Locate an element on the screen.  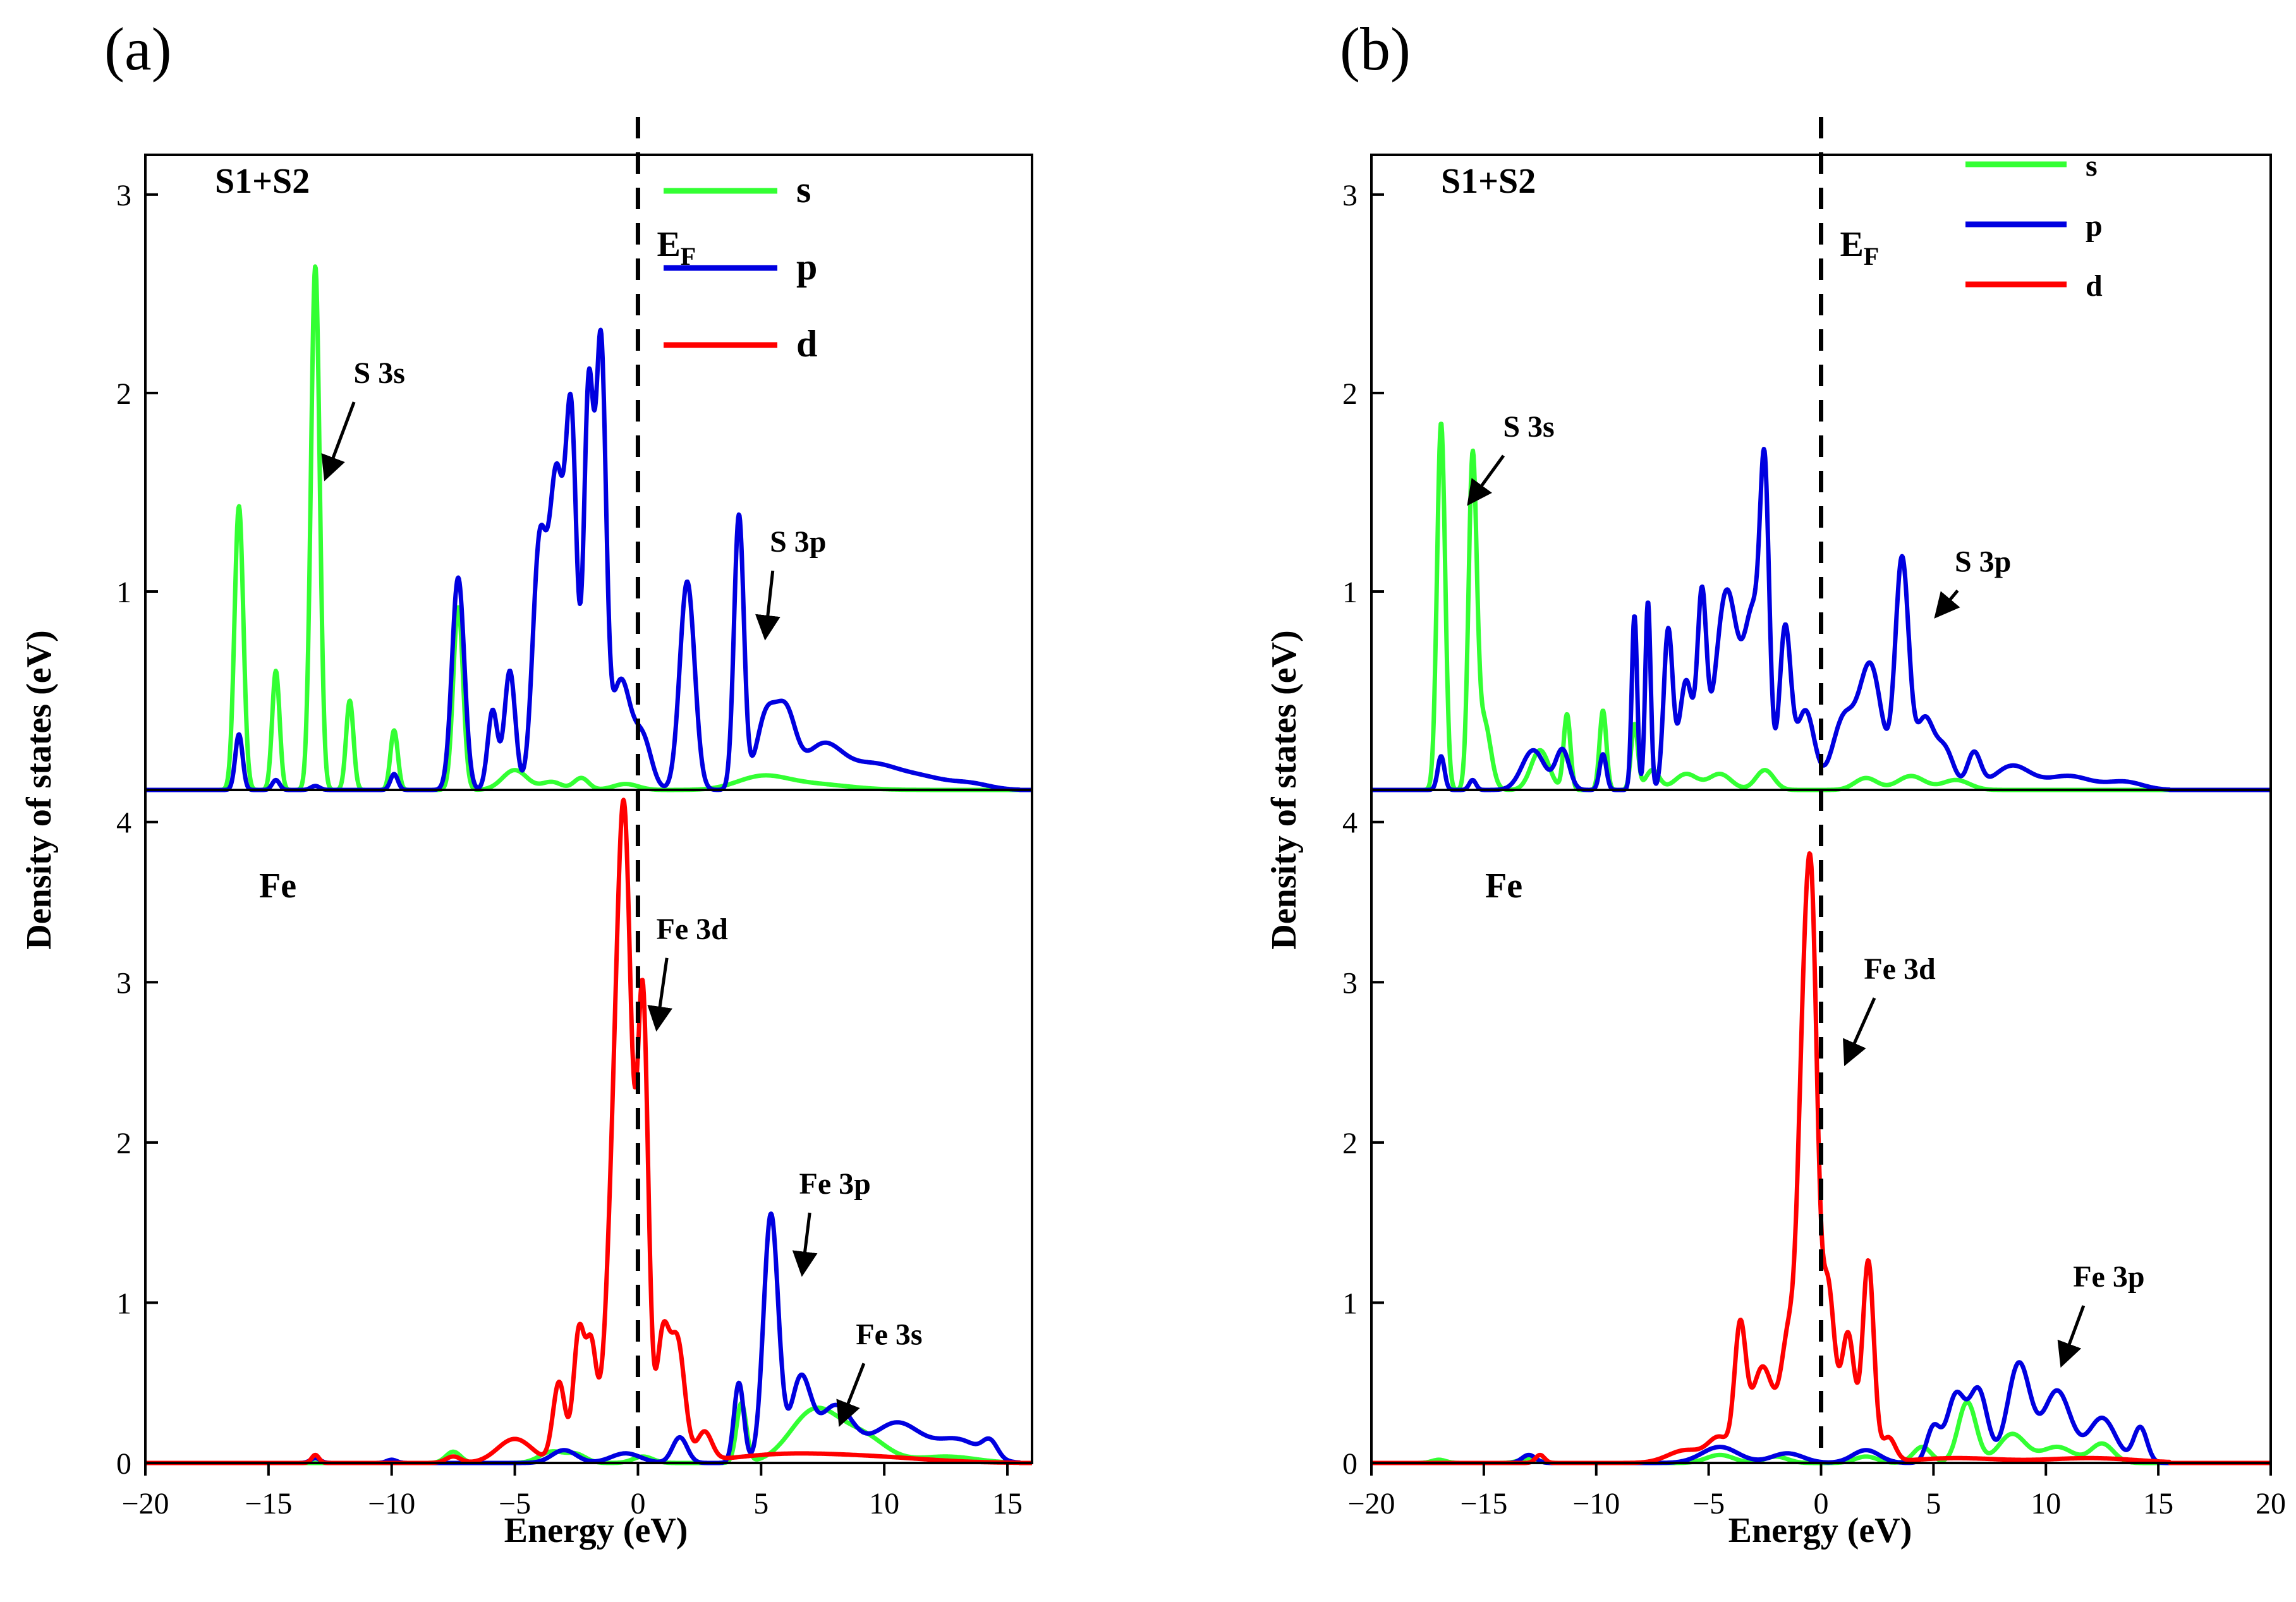
y-axis-title-a: Density of states (eV) is located at coordinates (39, 789).